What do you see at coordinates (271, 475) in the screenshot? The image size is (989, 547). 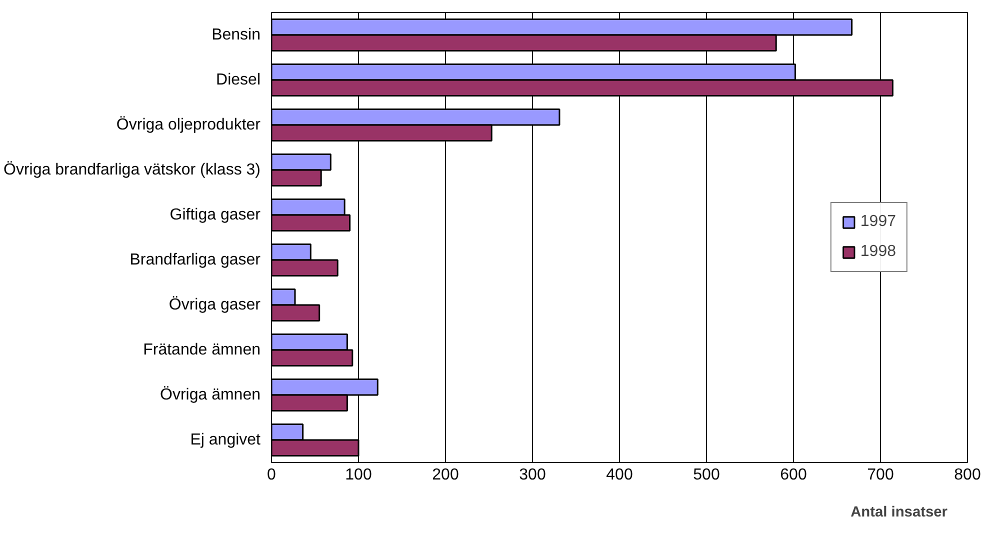 I see `x-tick-label: 0` at bounding box center [271, 475].